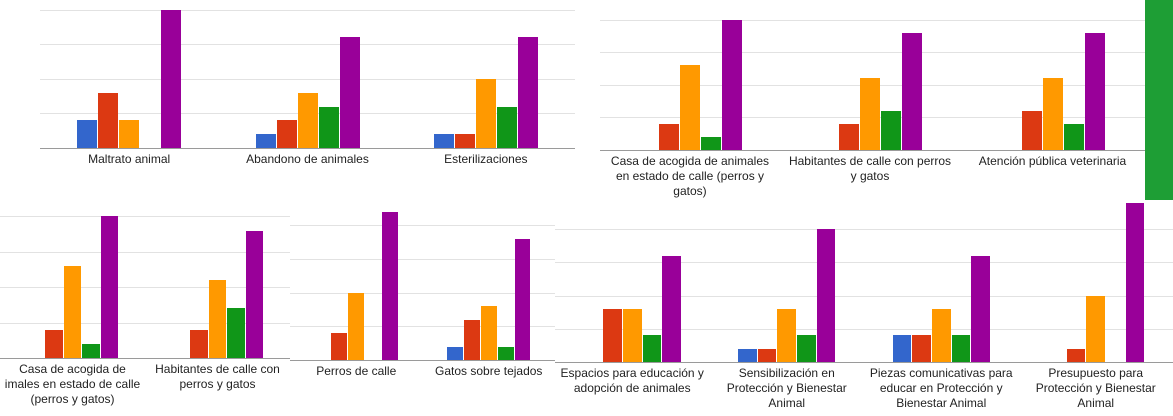 The image size is (1173, 416). What do you see at coordinates (1159, 100) in the screenshot?
I see `green-block` at bounding box center [1159, 100].